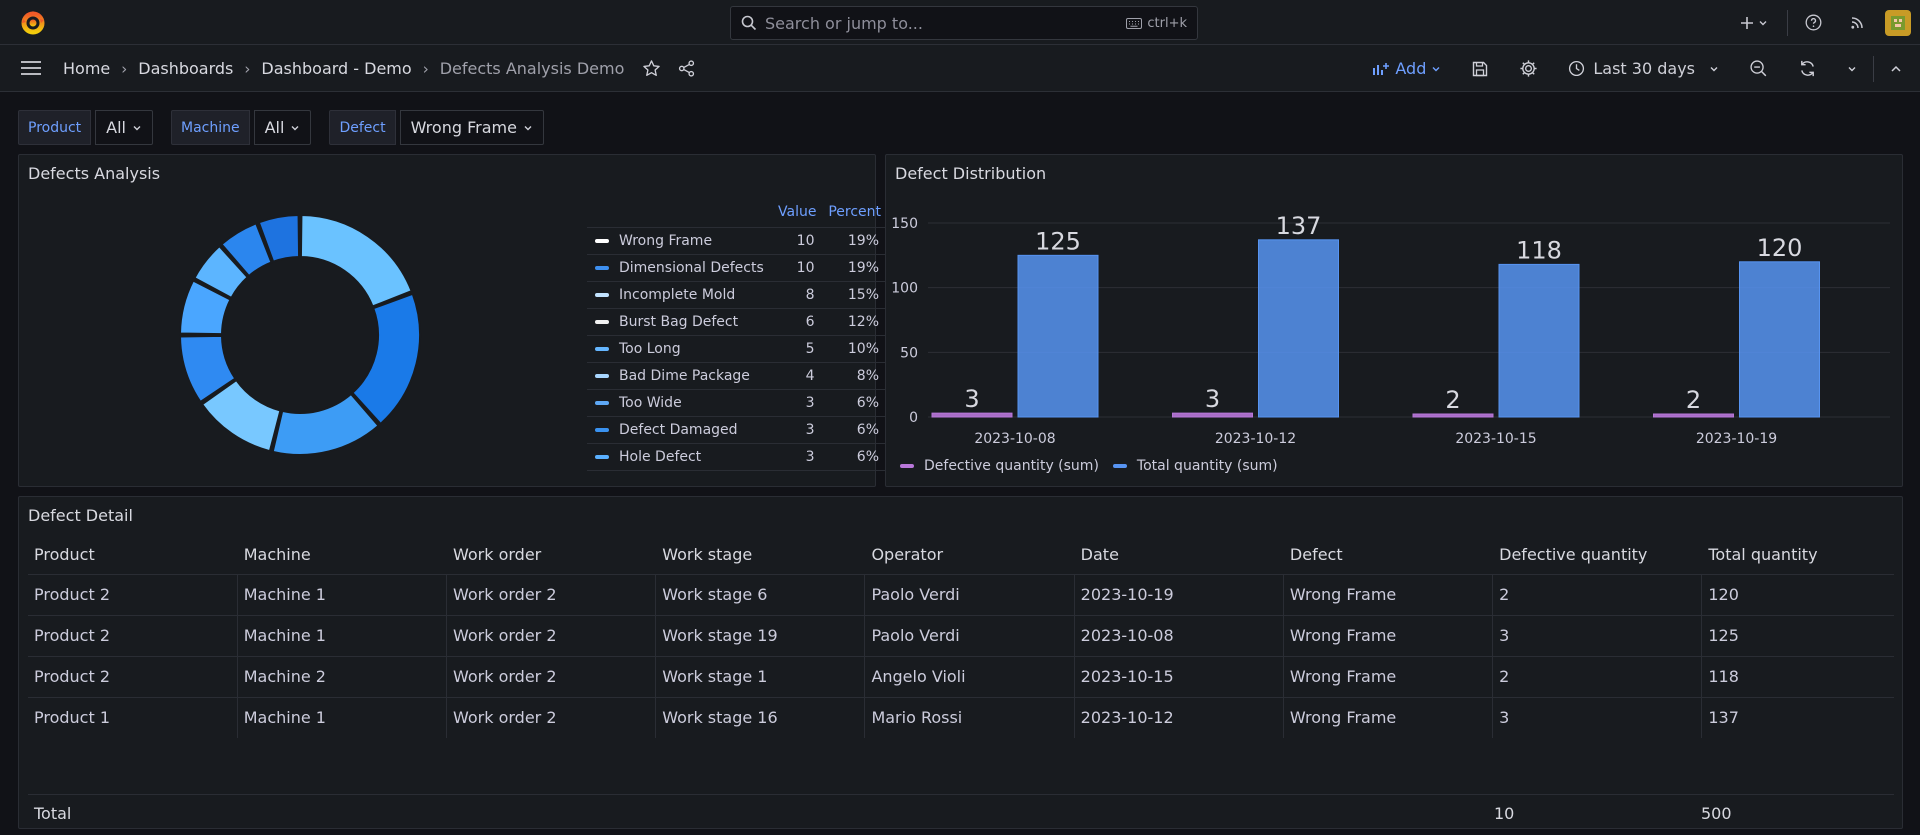 This screenshot has height=835, width=1920. Describe the element at coordinates (1797, 717) in the screenshot. I see `table-cell: 137` at that location.